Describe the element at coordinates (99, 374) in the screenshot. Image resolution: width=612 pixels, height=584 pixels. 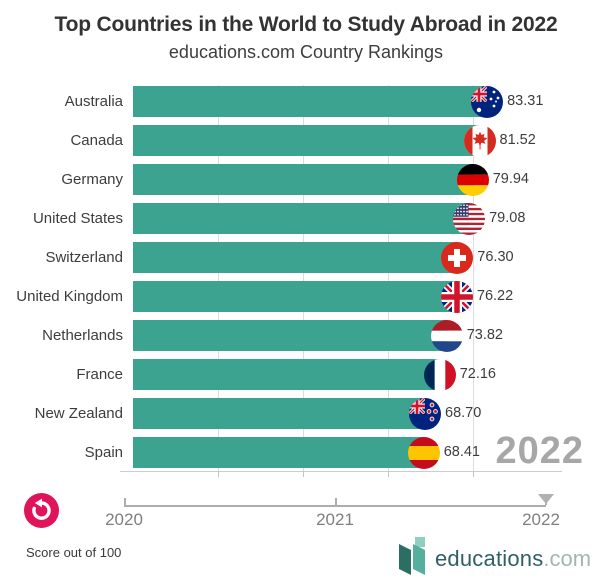
I see `country-label-france: France` at that location.